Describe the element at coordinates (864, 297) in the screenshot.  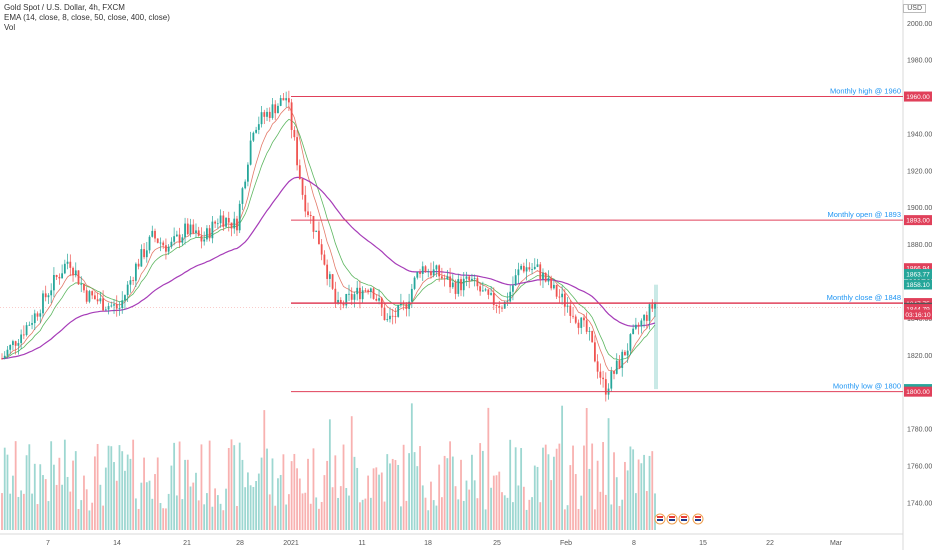
I see `level-label: Monthly close @ 1848` at that location.